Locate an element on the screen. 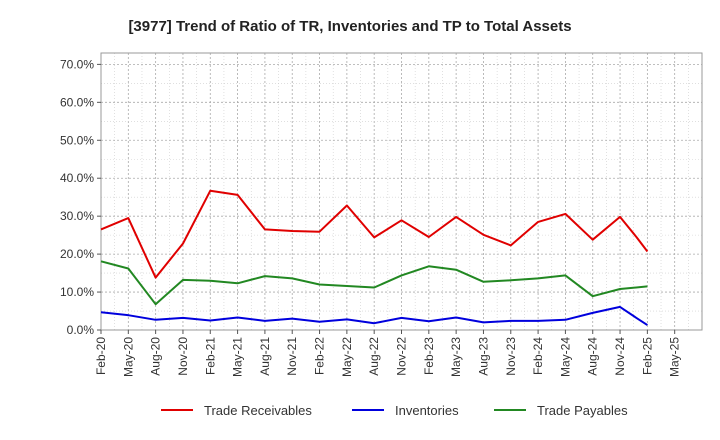 The image size is (720, 440). x-tick-label: Feb-22 is located at coordinates (320, 356).